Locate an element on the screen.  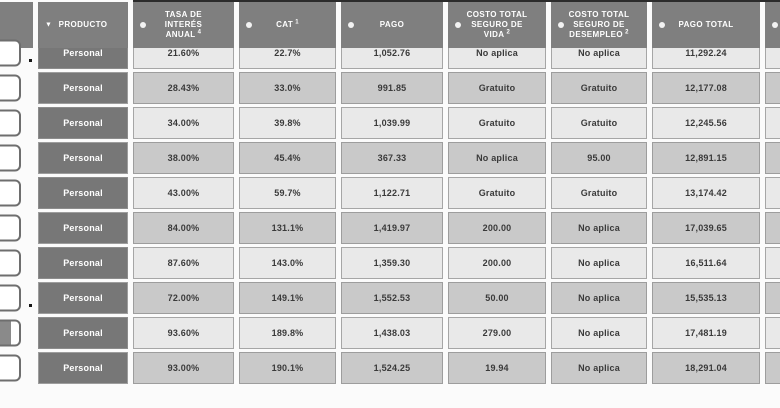
cell-pago: 1,359.30 is located at coordinates (392, 263).